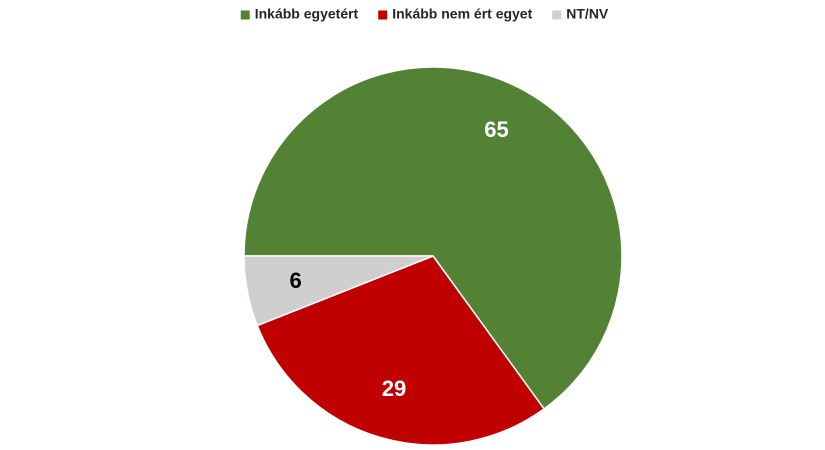 This screenshot has width=825, height=450. What do you see at coordinates (587, 14) in the screenshot?
I see `legend-text: NT/NV` at bounding box center [587, 14].